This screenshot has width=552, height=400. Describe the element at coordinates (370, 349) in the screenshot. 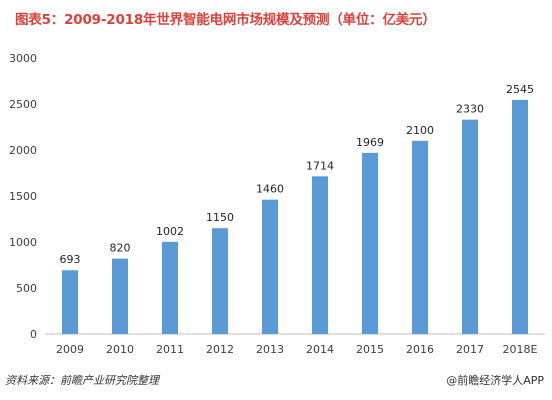

I see `x-tick-label: 2015` at that location.